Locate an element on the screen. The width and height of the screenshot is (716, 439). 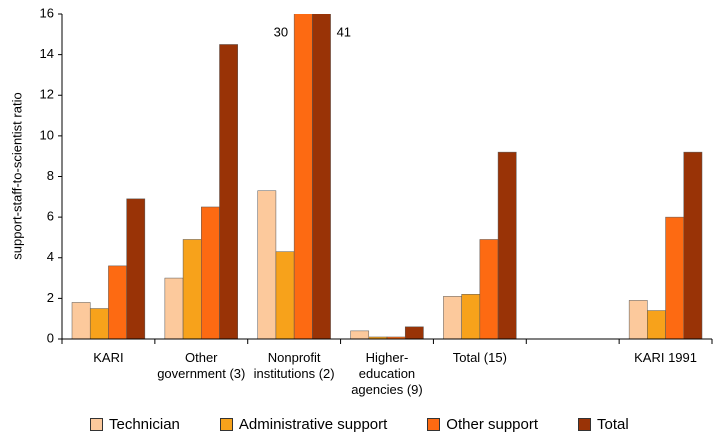
legend-item: Other support is located at coordinates (482, 424).